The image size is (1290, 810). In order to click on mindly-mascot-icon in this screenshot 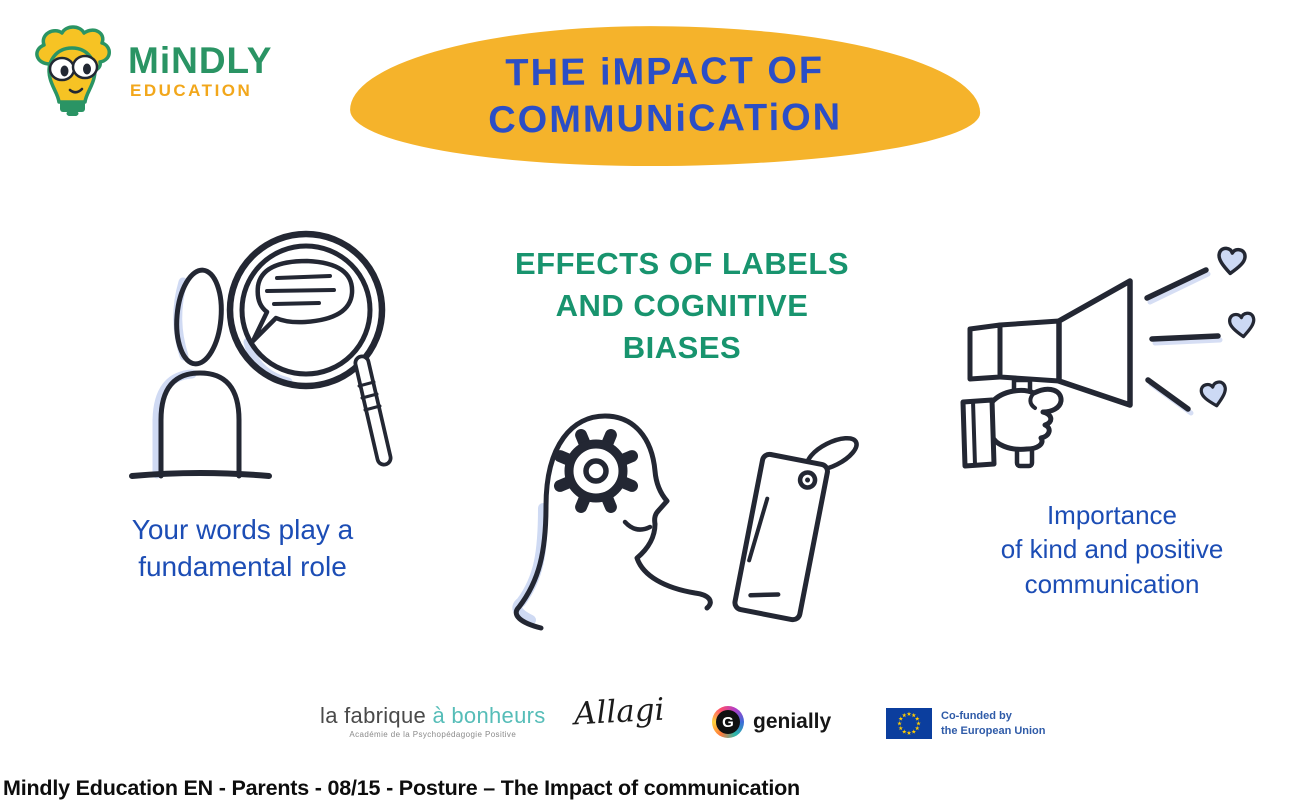, I will do `click(72, 70)`.